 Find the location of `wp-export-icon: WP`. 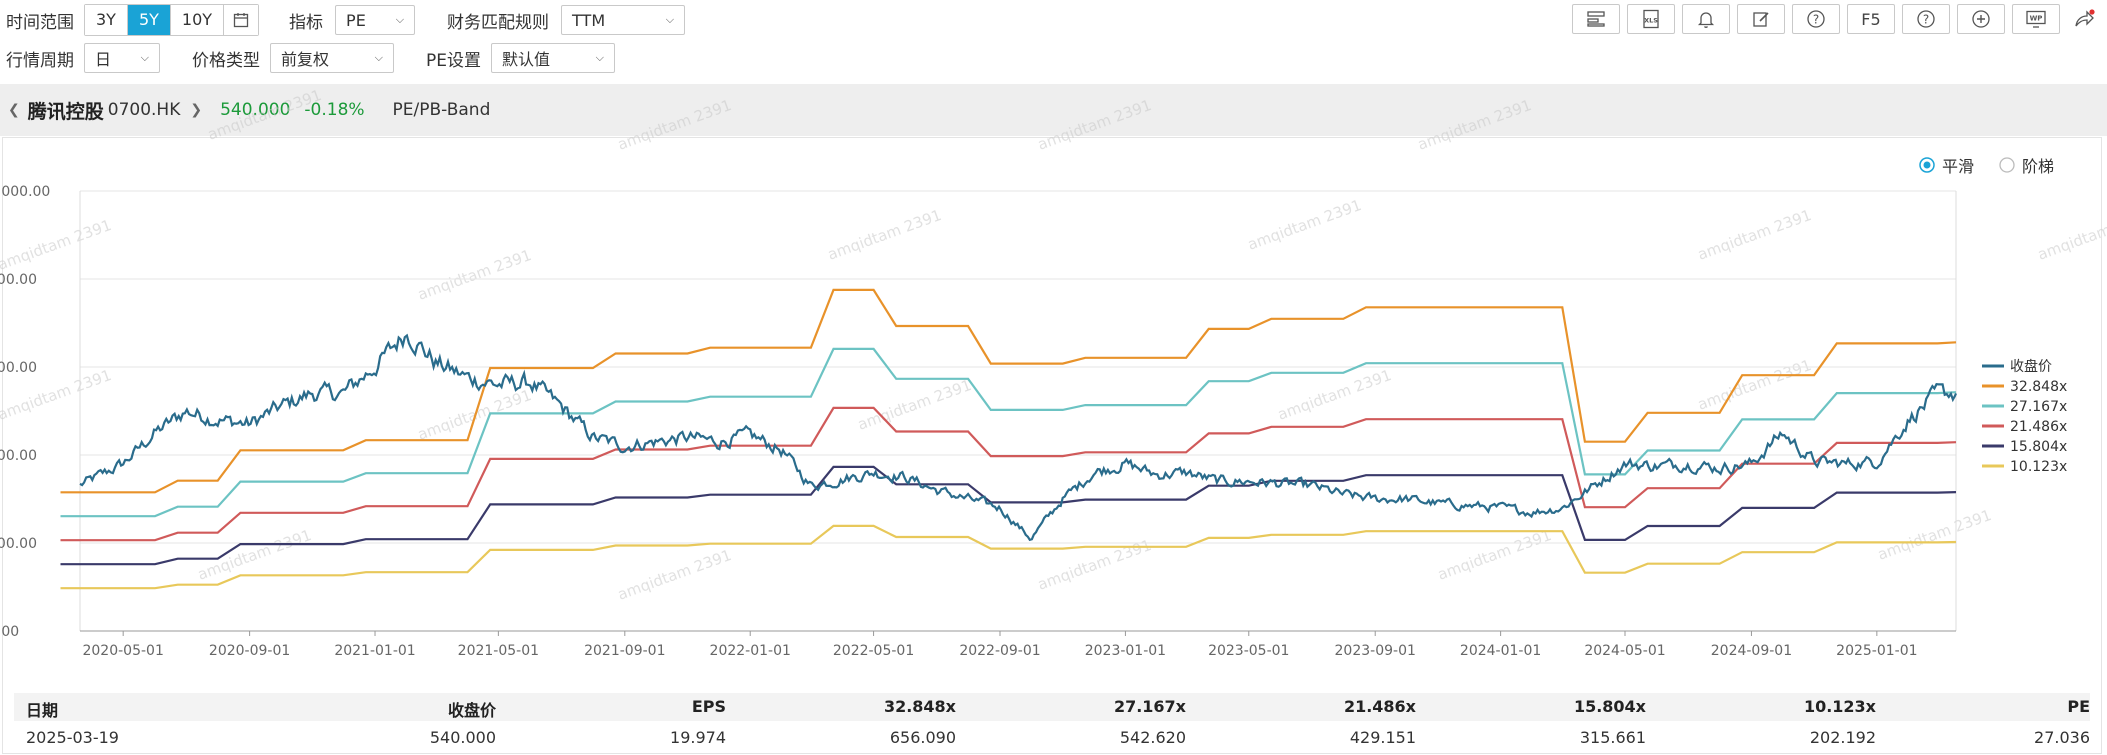

wp-export-icon: WP is located at coordinates (2036, 19).